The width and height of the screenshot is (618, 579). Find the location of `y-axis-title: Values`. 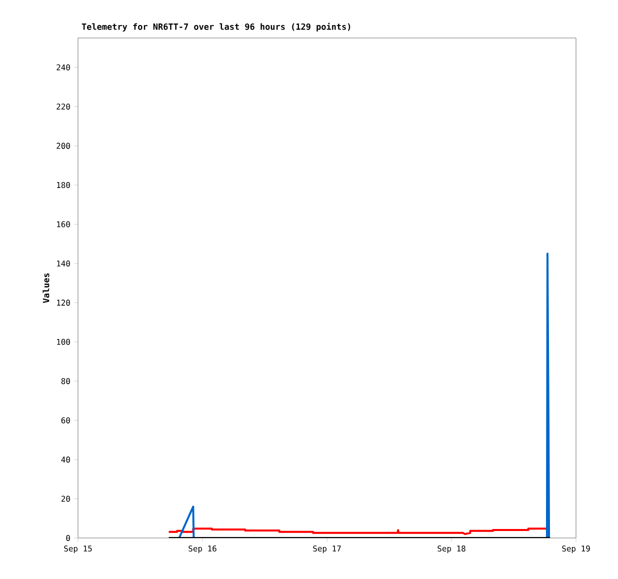

y-axis-title: Values is located at coordinates (46, 288).